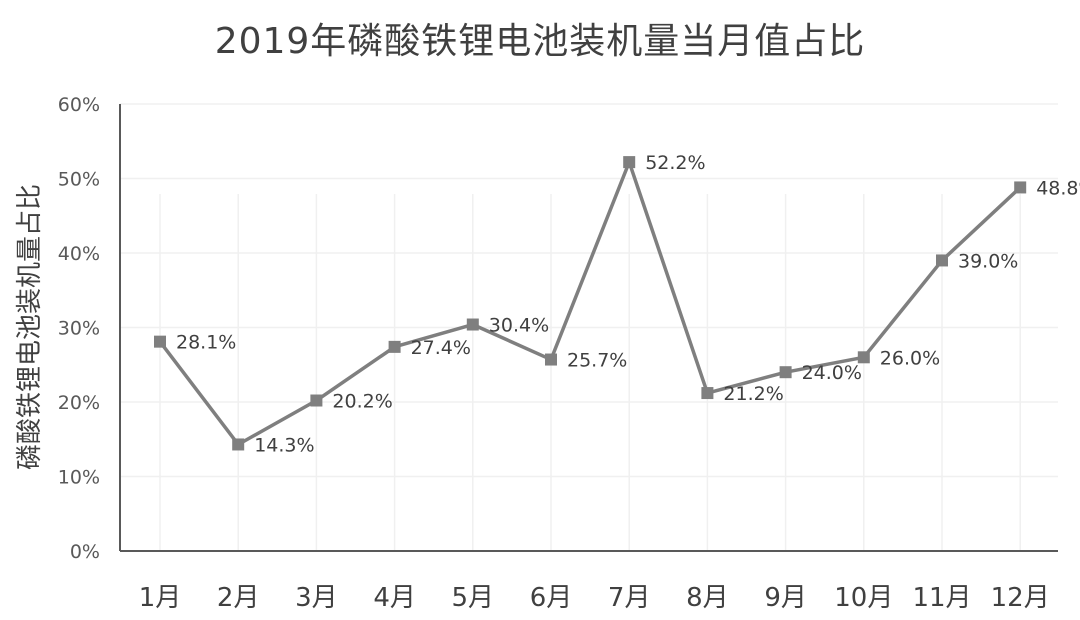 The width and height of the screenshot is (1080, 620). Describe the element at coordinates (362, 402) in the screenshot. I see `data-label: 20.2%` at that location.